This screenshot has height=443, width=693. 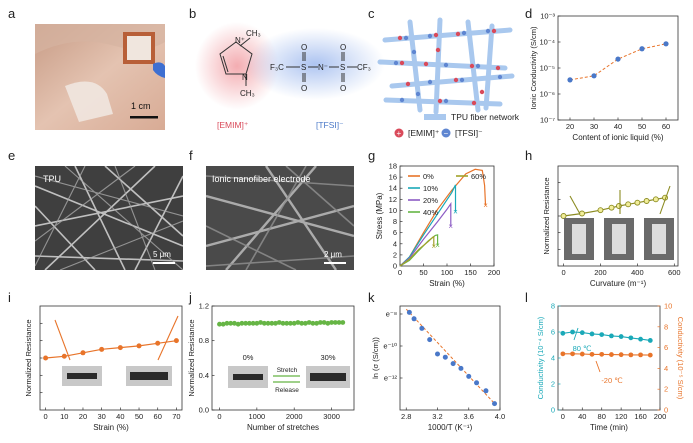 I want to click on plot-frame-i, so click(x=111, y=358).